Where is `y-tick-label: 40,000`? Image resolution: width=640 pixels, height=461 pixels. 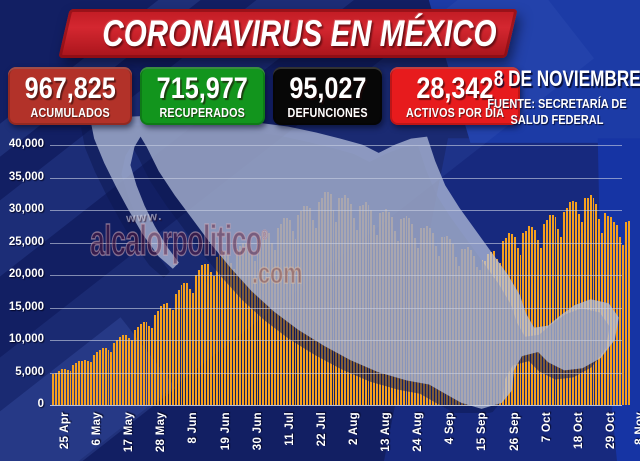 y-tick-label: 40,000 is located at coordinates (26, 144).